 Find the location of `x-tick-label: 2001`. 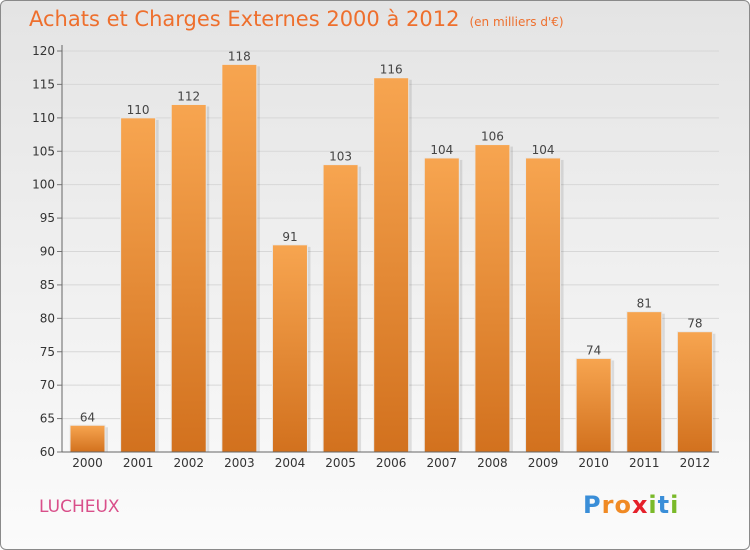

x-tick-label: 2001 is located at coordinates (138, 463).